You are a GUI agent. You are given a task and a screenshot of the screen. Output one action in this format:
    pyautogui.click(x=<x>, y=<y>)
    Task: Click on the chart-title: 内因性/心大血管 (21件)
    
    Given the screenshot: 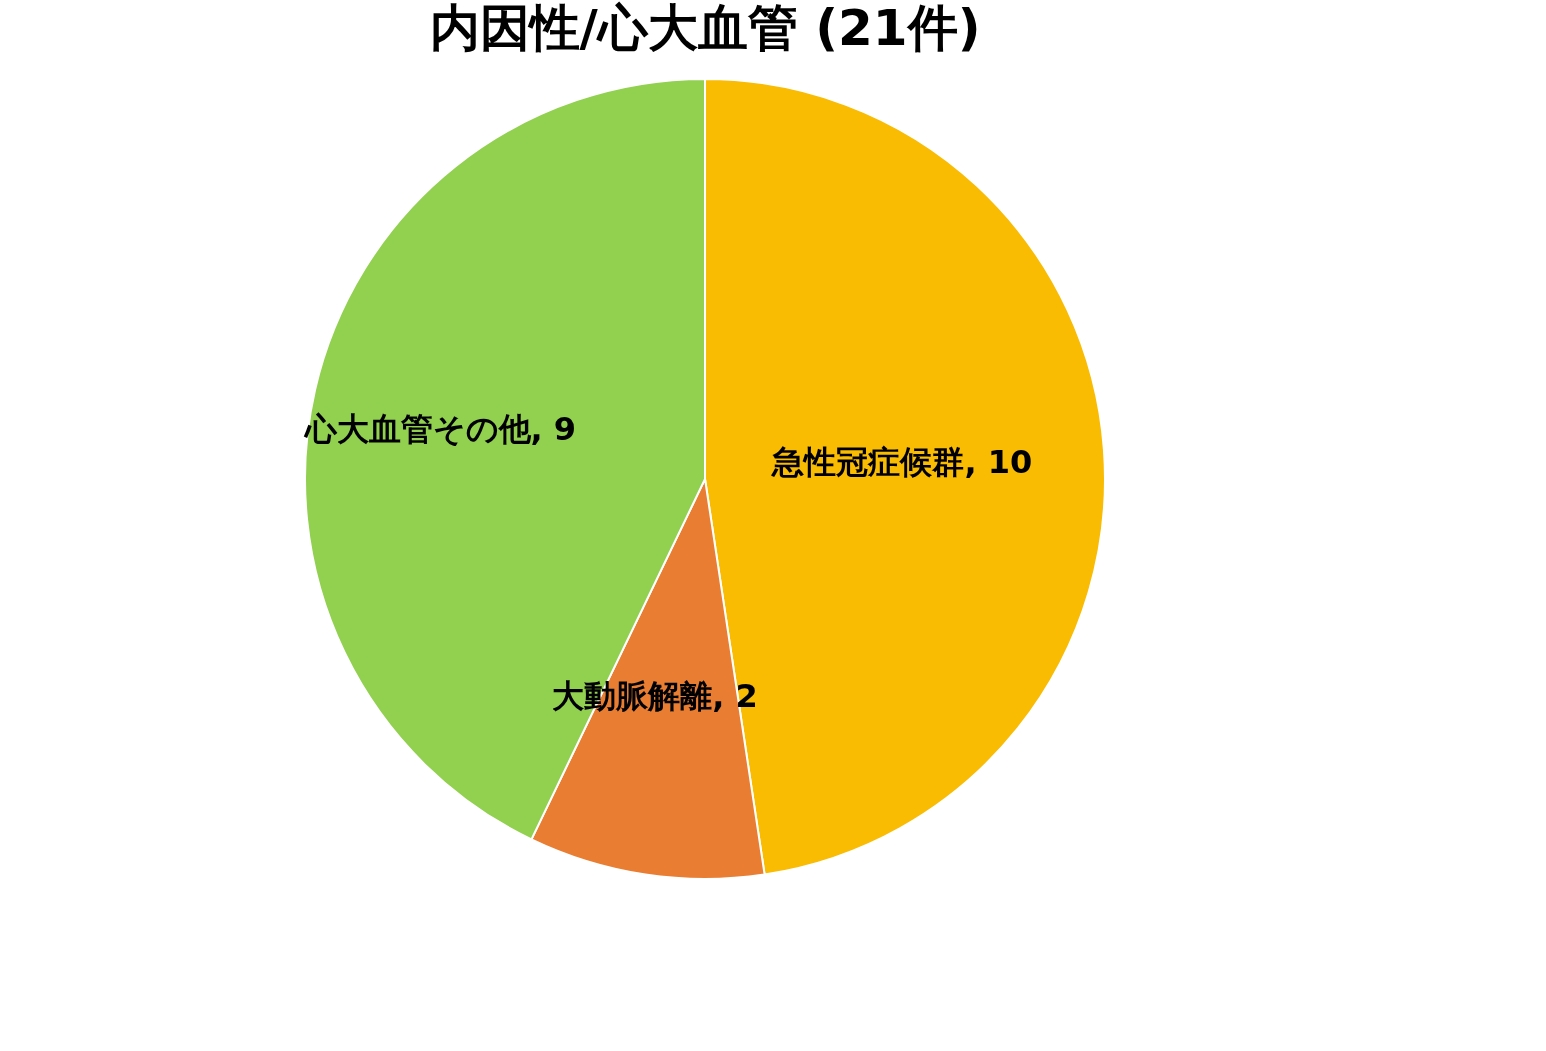 What is the action you would take?
    pyautogui.click(x=705, y=28)
    